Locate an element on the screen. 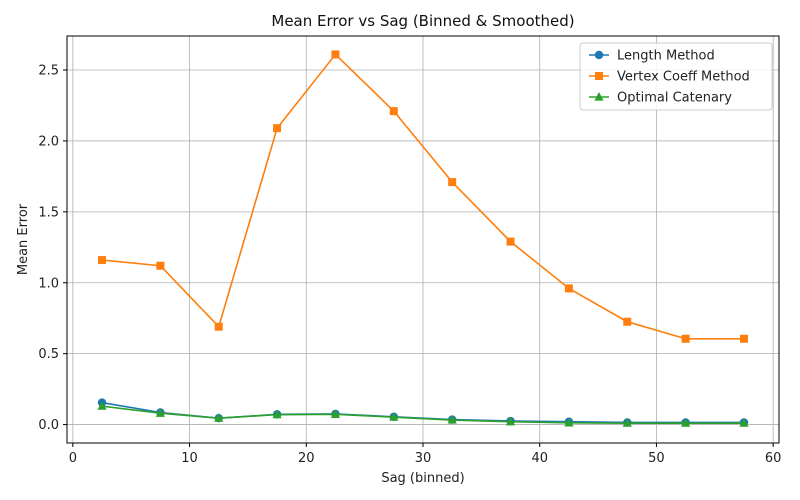 This screenshot has height=500, width=800. series-optimal-catenary is located at coordinates (423, 414).